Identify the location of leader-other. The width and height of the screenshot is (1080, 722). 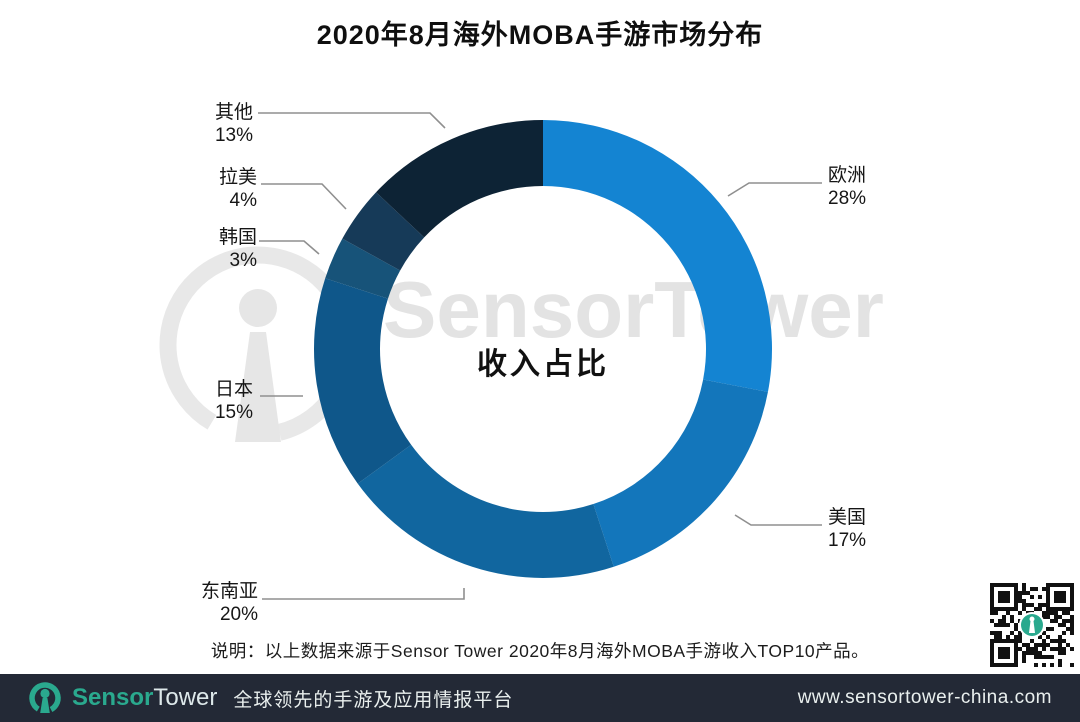
(352, 120).